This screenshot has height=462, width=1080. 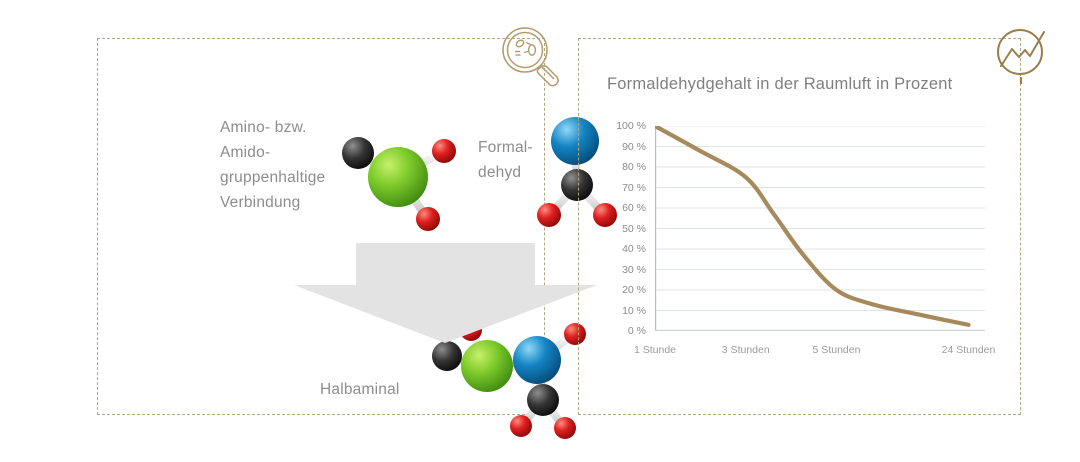 What do you see at coordinates (968, 350) in the screenshot?
I see `x-axis-tick-label: 24 Stunden` at bounding box center [968, 350].